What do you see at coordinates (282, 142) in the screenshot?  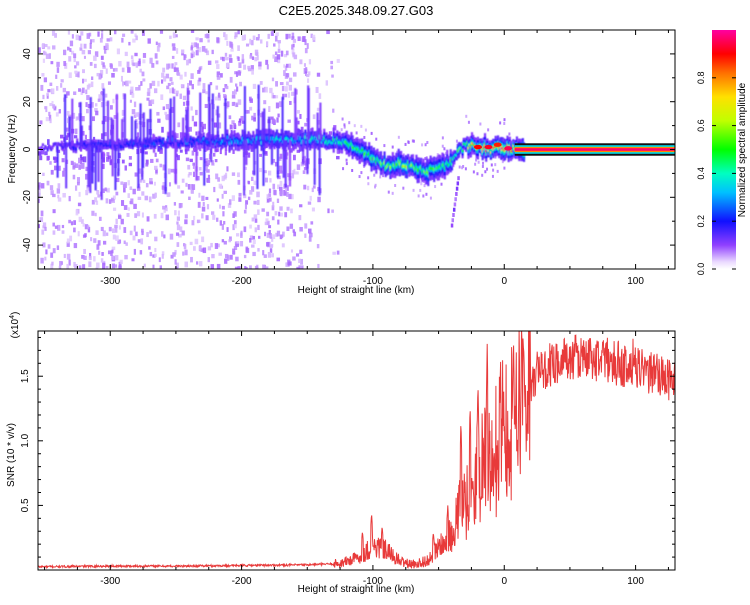 I see `spectrogram-ridge` at bounding box center [282, 142].